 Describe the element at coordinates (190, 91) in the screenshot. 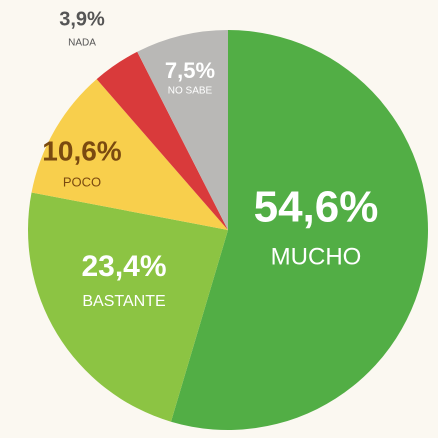

I see `category-label: NO SABE` at that location.